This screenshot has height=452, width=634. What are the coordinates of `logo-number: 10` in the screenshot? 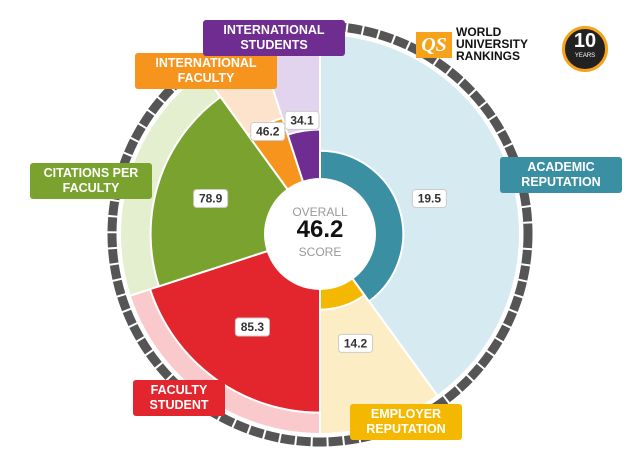 It's located at (585, 41).